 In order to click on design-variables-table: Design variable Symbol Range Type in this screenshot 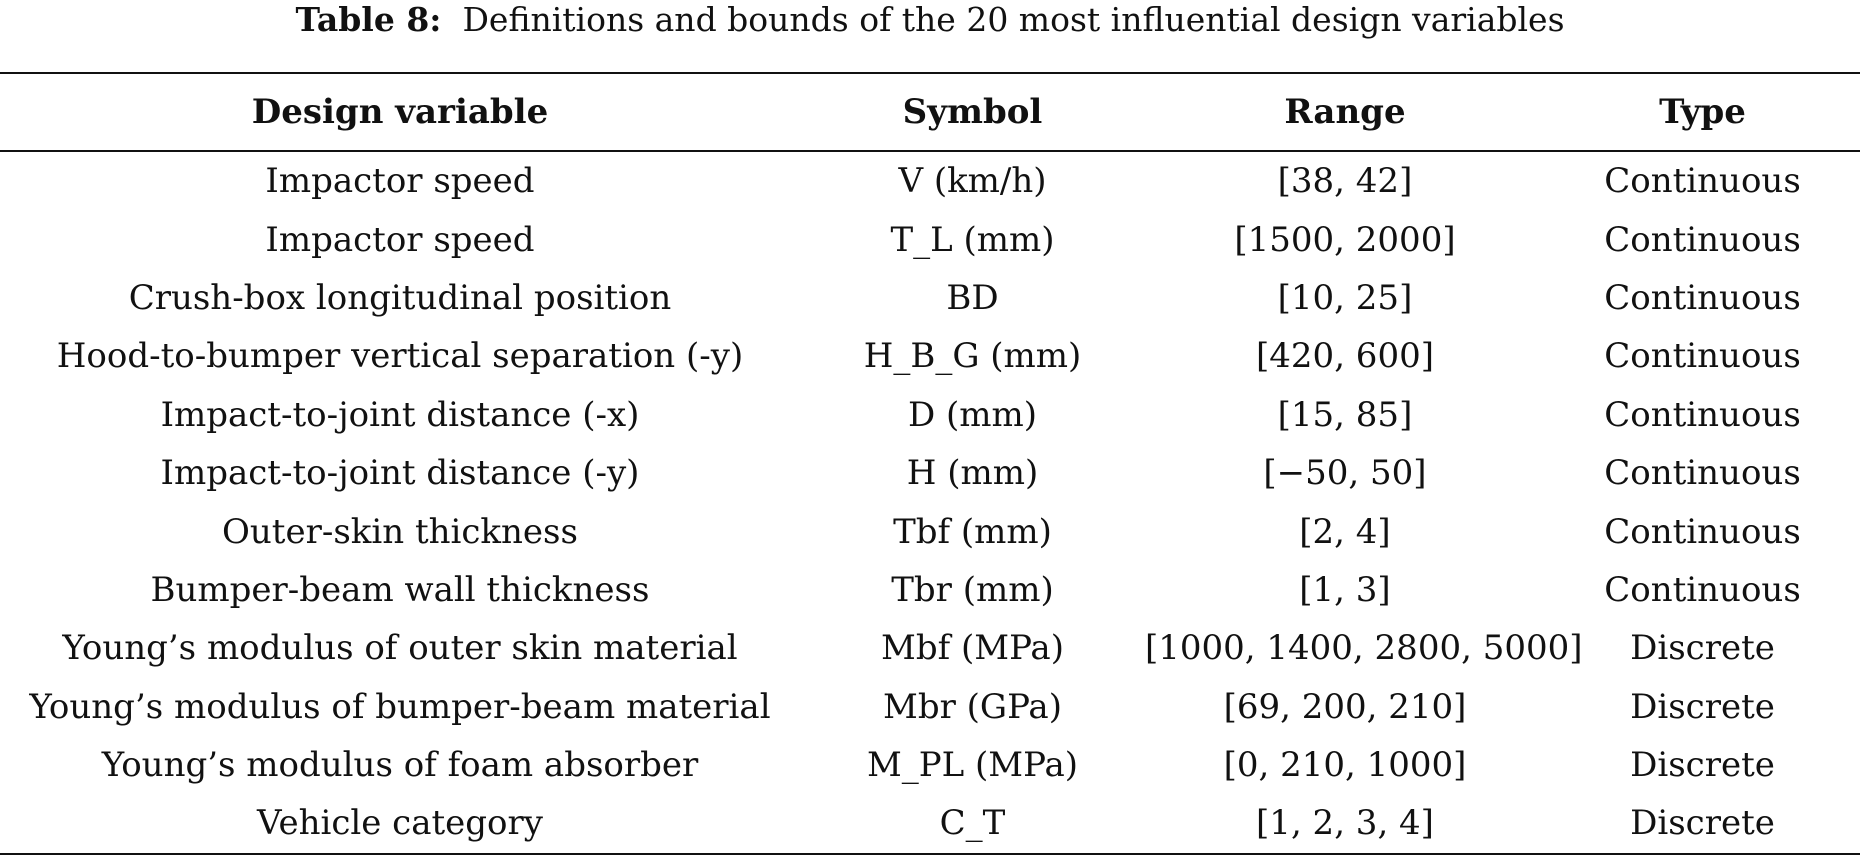, I will do `click(930, 112)`.